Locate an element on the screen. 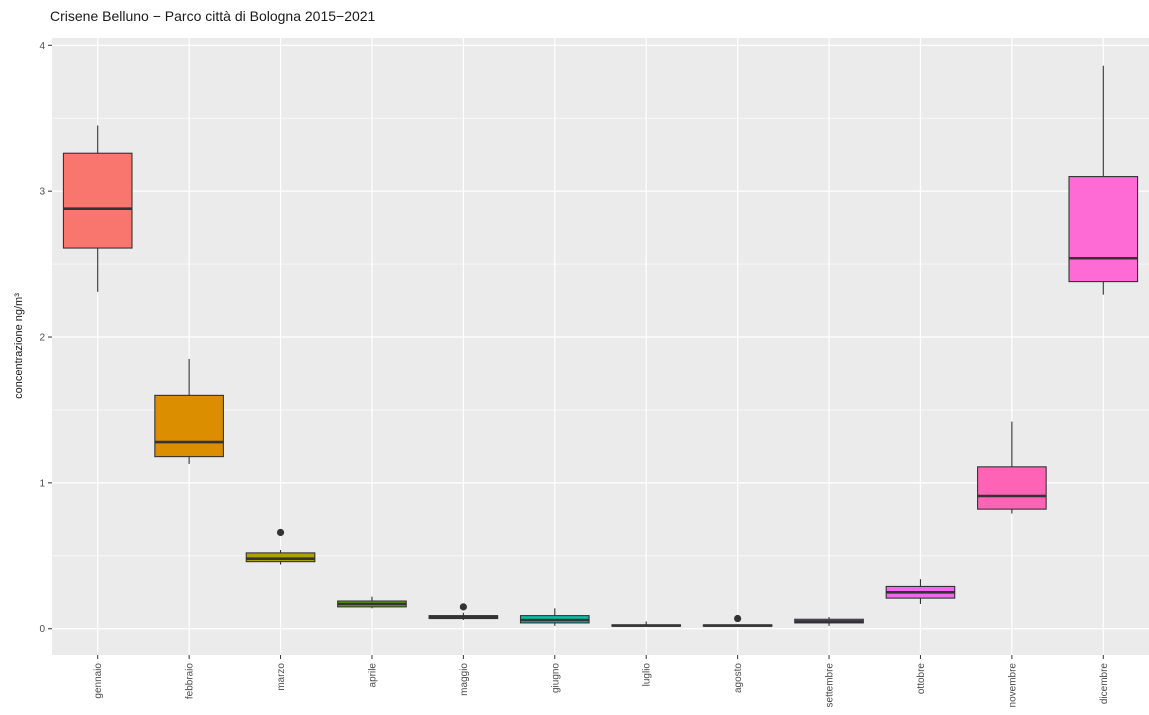  y-axis-title: concentrazione ng/m³ is located at coordinates (19, 346).